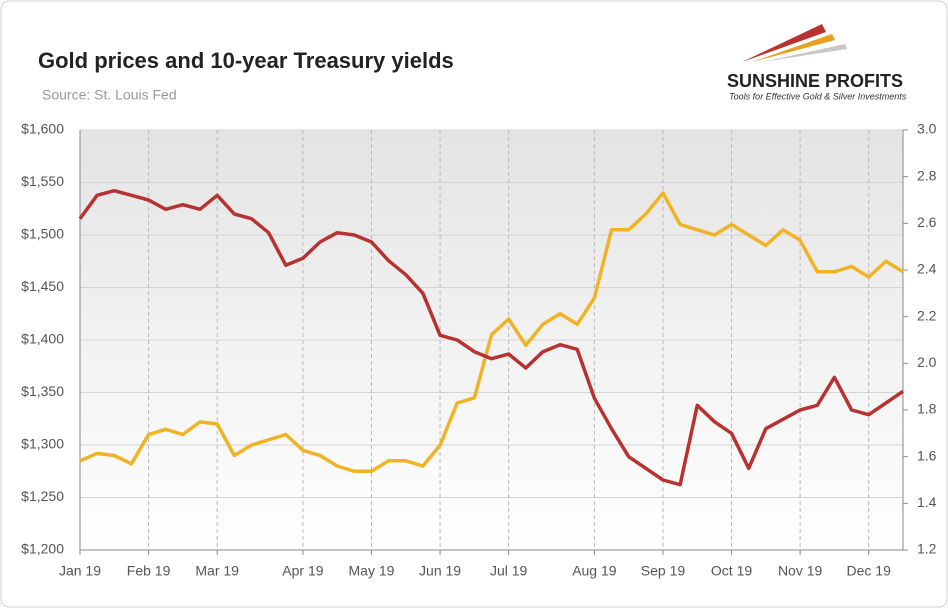 The image size is (948, 613). Describe the element at coordinates (927, 315) in the screenshot. I see `y2-tick-label: 2.2` at that location.